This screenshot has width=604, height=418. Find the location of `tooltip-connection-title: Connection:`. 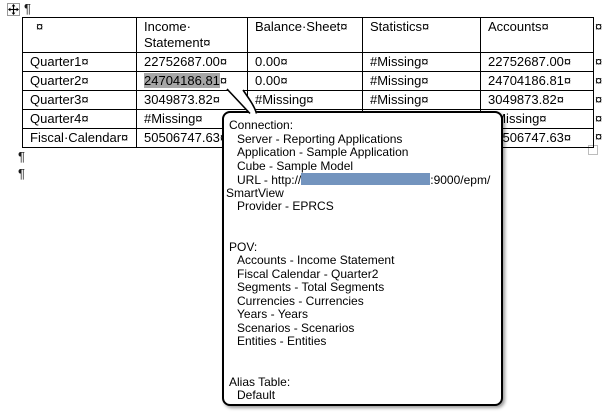

tooltip-connection-title: Connection: is located at coordinates (261, 125).